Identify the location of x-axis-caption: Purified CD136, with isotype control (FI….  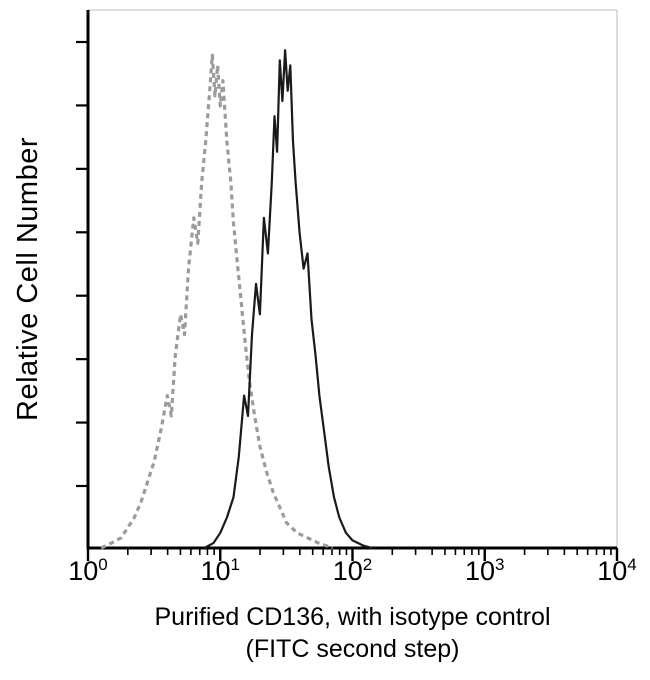
(352, 633).